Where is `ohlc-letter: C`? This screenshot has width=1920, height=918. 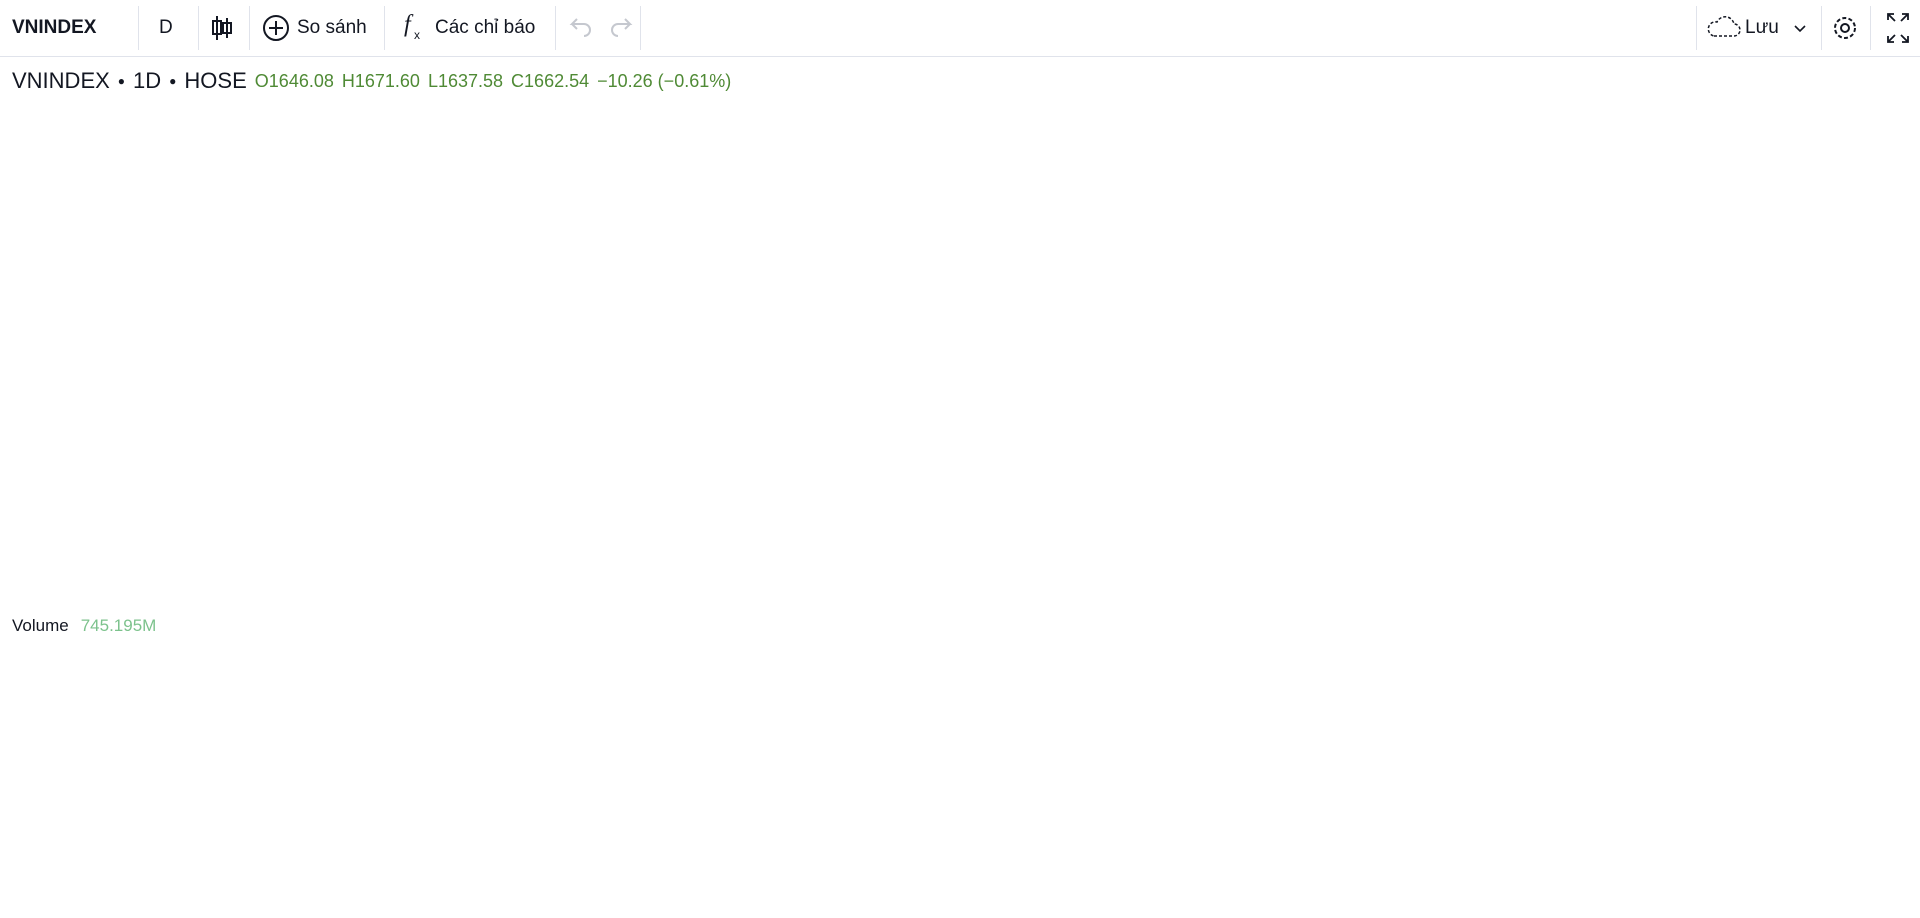
ohlc-letter: C is located at coordinates (518, 80).